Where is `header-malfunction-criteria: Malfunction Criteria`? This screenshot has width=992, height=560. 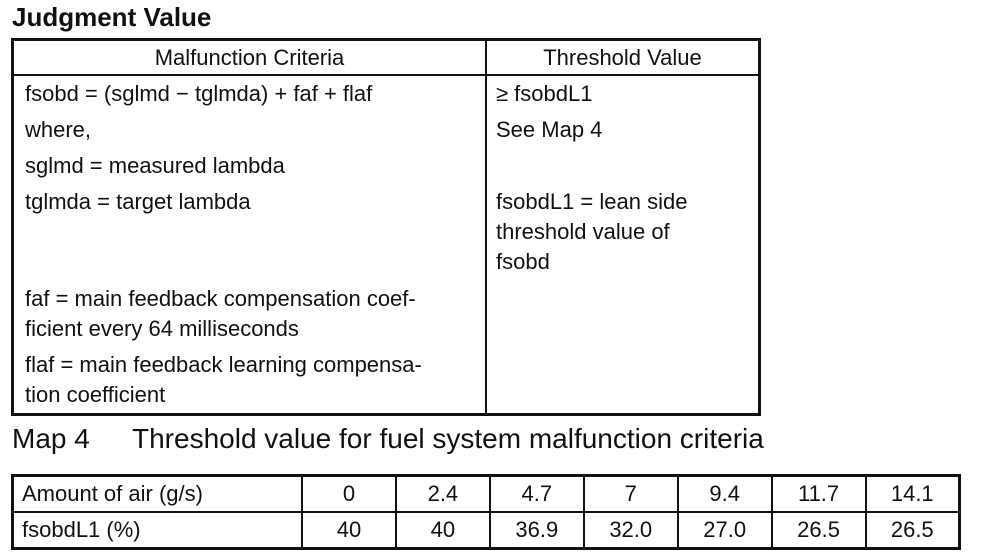 header-malfunction-criteria: Malfunction Criteria is located at coordinates (249, 57).